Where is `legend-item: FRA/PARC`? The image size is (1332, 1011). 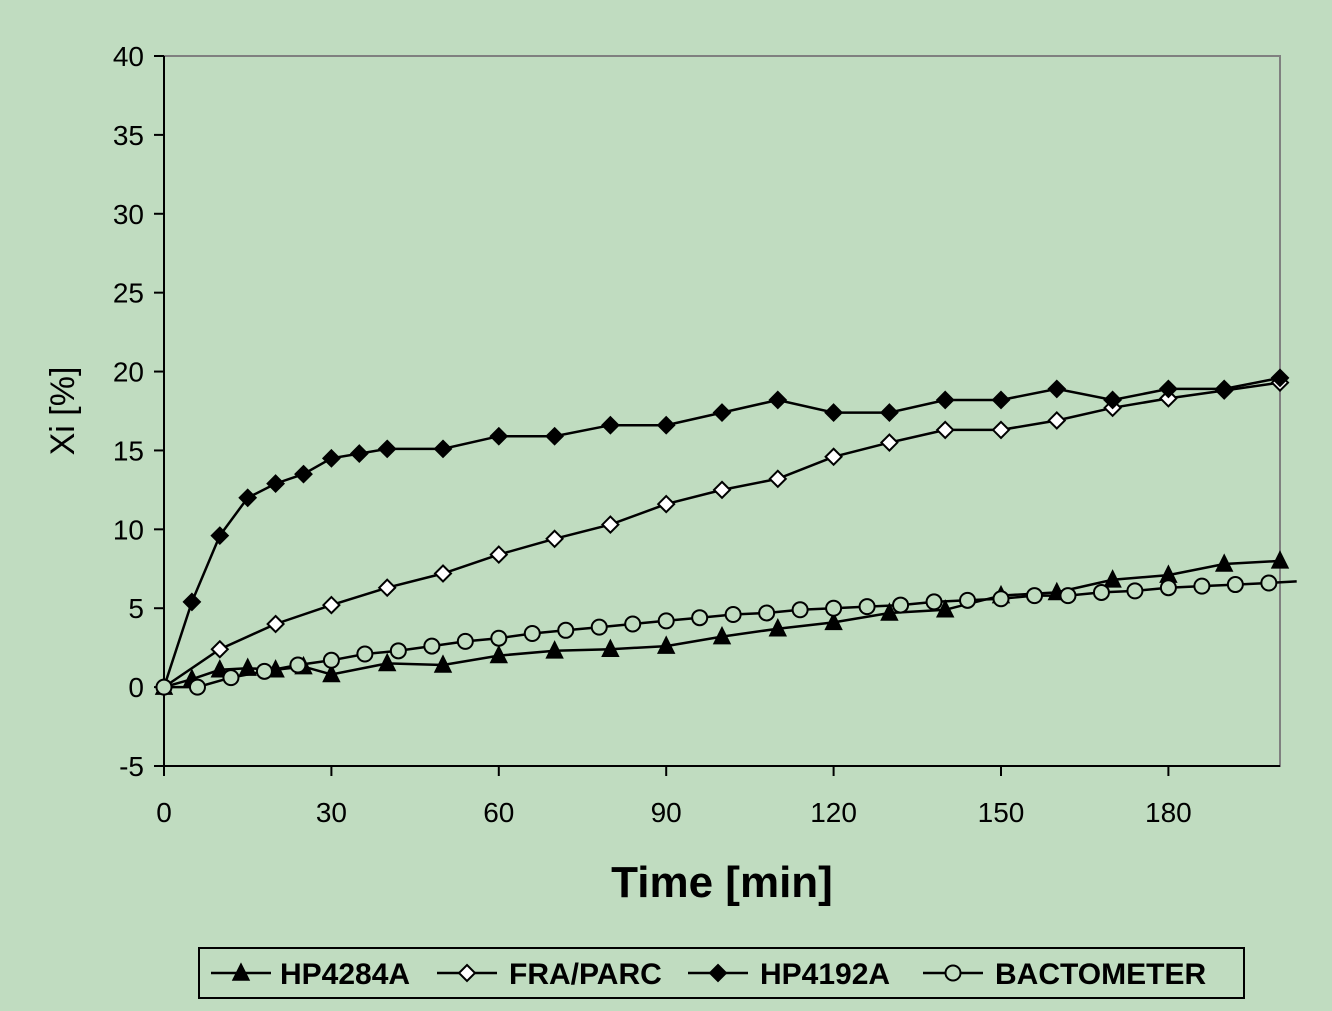 legend-item: FRA/PARC is located at coordinates (549, 974).